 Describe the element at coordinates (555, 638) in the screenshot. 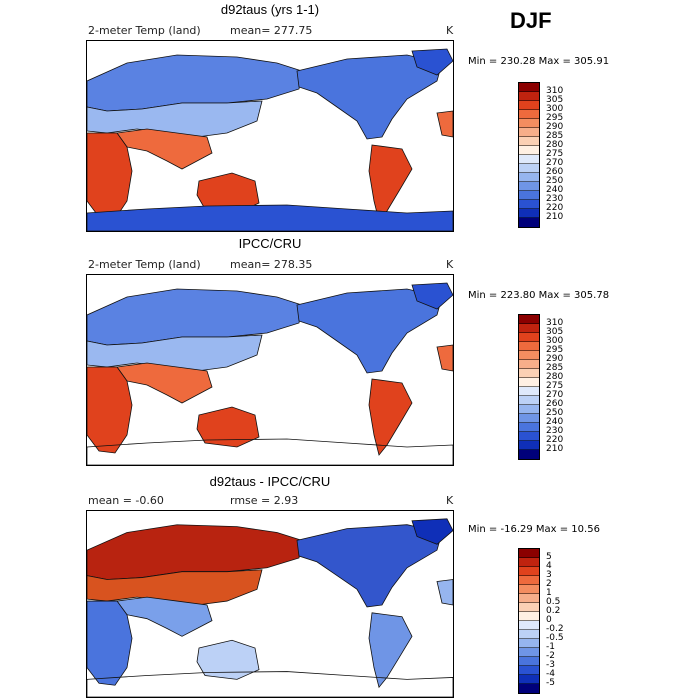

I see `colorbar-label: -0.5` at that location.